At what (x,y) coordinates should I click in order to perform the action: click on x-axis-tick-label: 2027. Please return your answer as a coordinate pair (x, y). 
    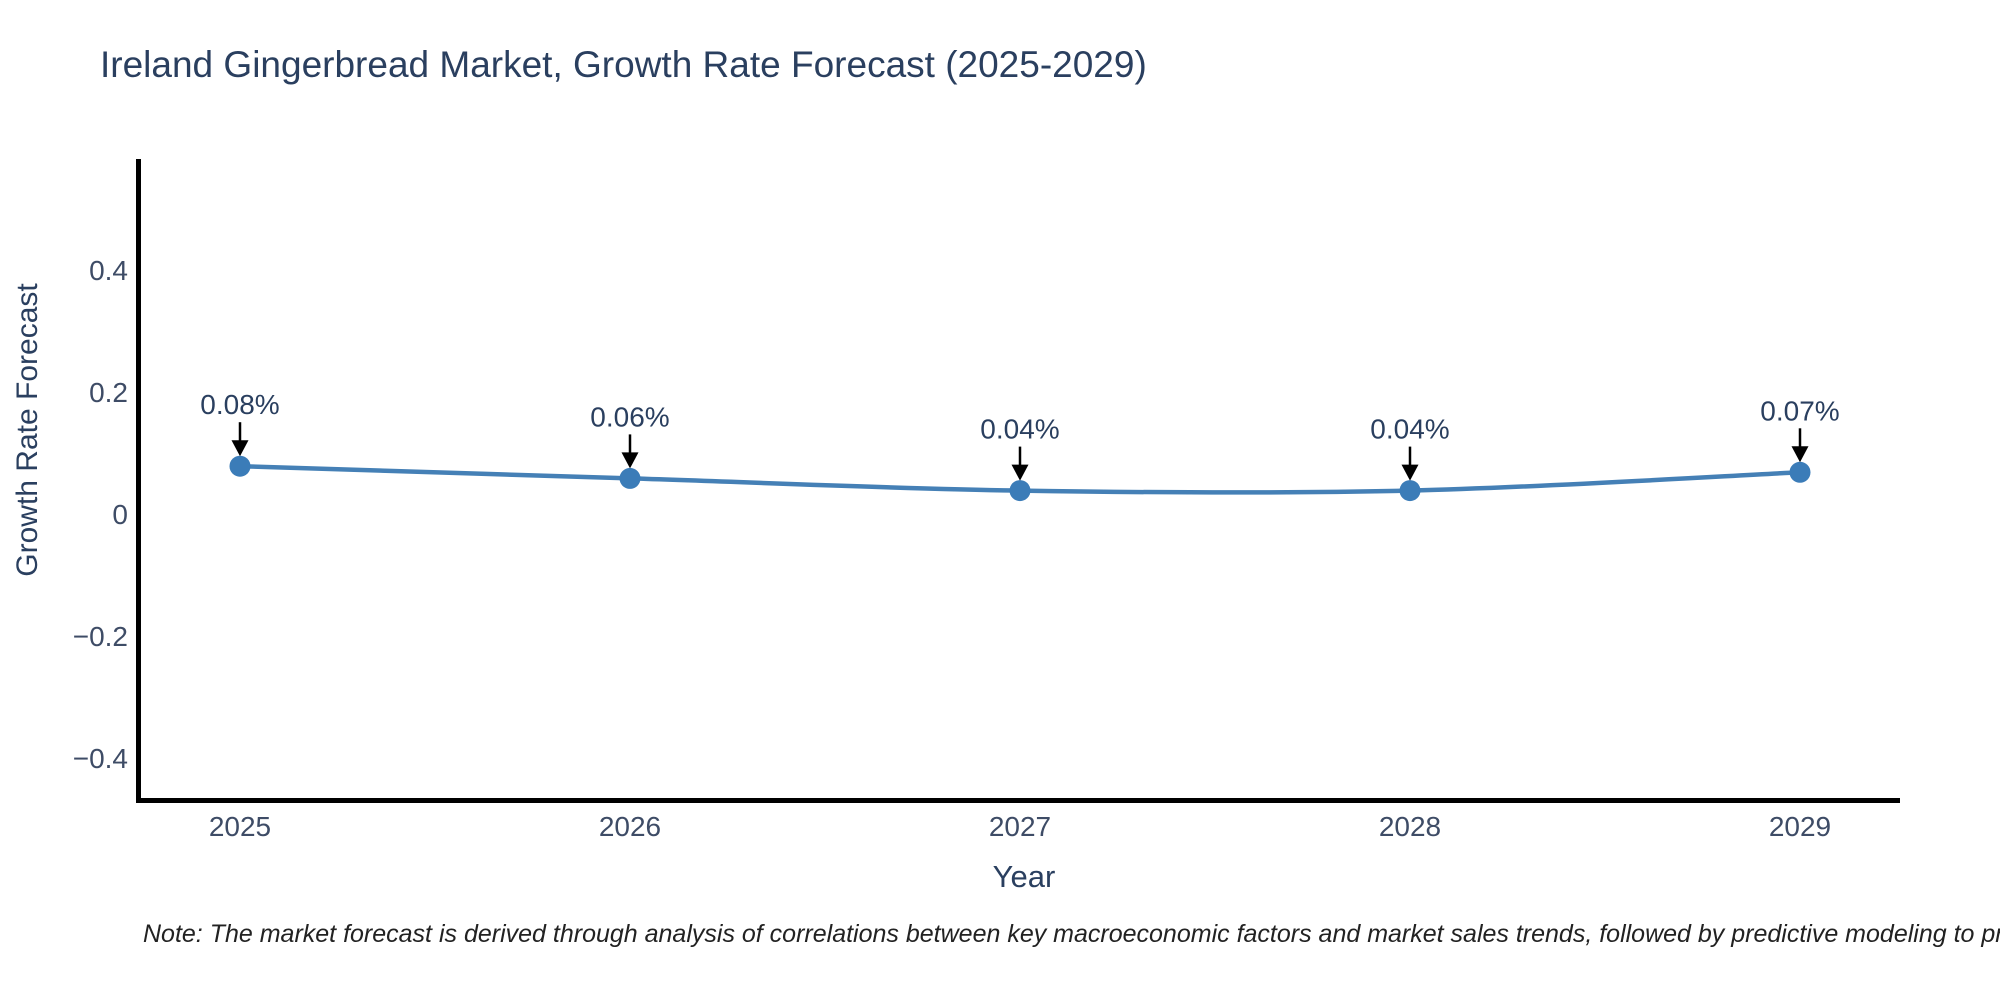
    Looking at the image, I should click on (1020, 826).